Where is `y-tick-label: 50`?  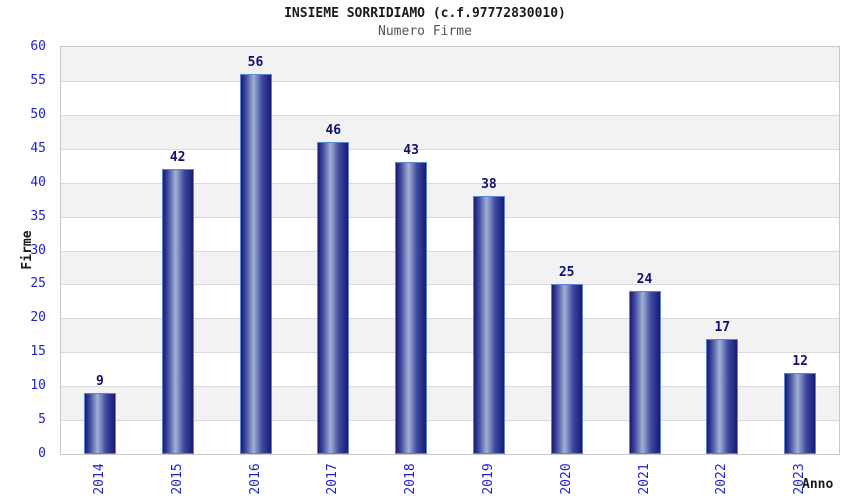
y-tick-label: 50 is located at coordinates (38, 114).